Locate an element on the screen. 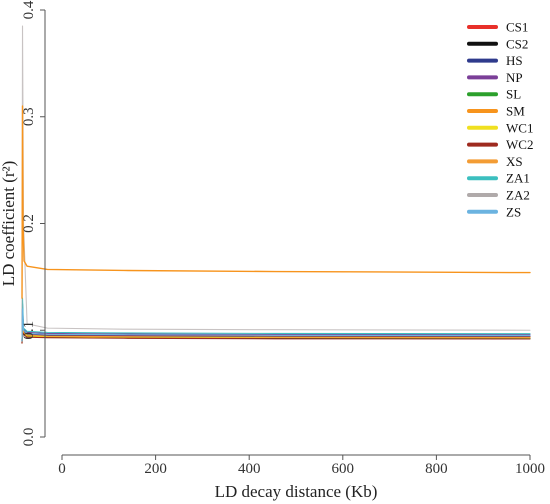 This screenshot has height=504, width=550. series-line-cs2 is located at coordinates (276, 331).